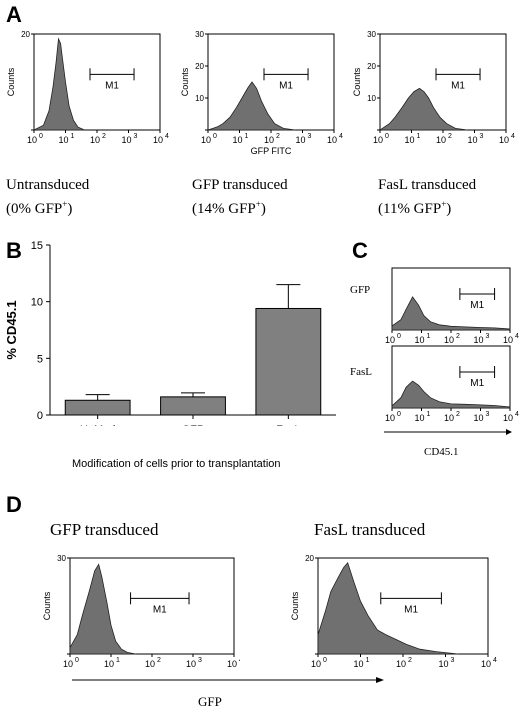  I want to click on y-tick-label: 15, so click(37, 246).